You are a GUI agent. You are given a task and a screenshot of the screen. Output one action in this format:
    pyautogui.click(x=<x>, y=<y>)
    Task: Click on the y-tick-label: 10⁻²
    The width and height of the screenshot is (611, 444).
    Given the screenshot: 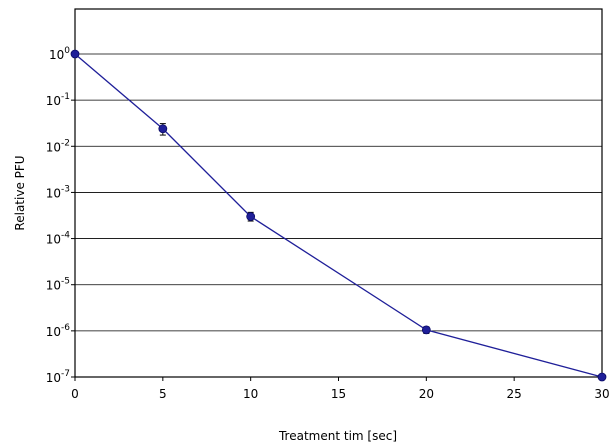 What is the action you would take?
    pyautogui.click(x=58, y=146)
    